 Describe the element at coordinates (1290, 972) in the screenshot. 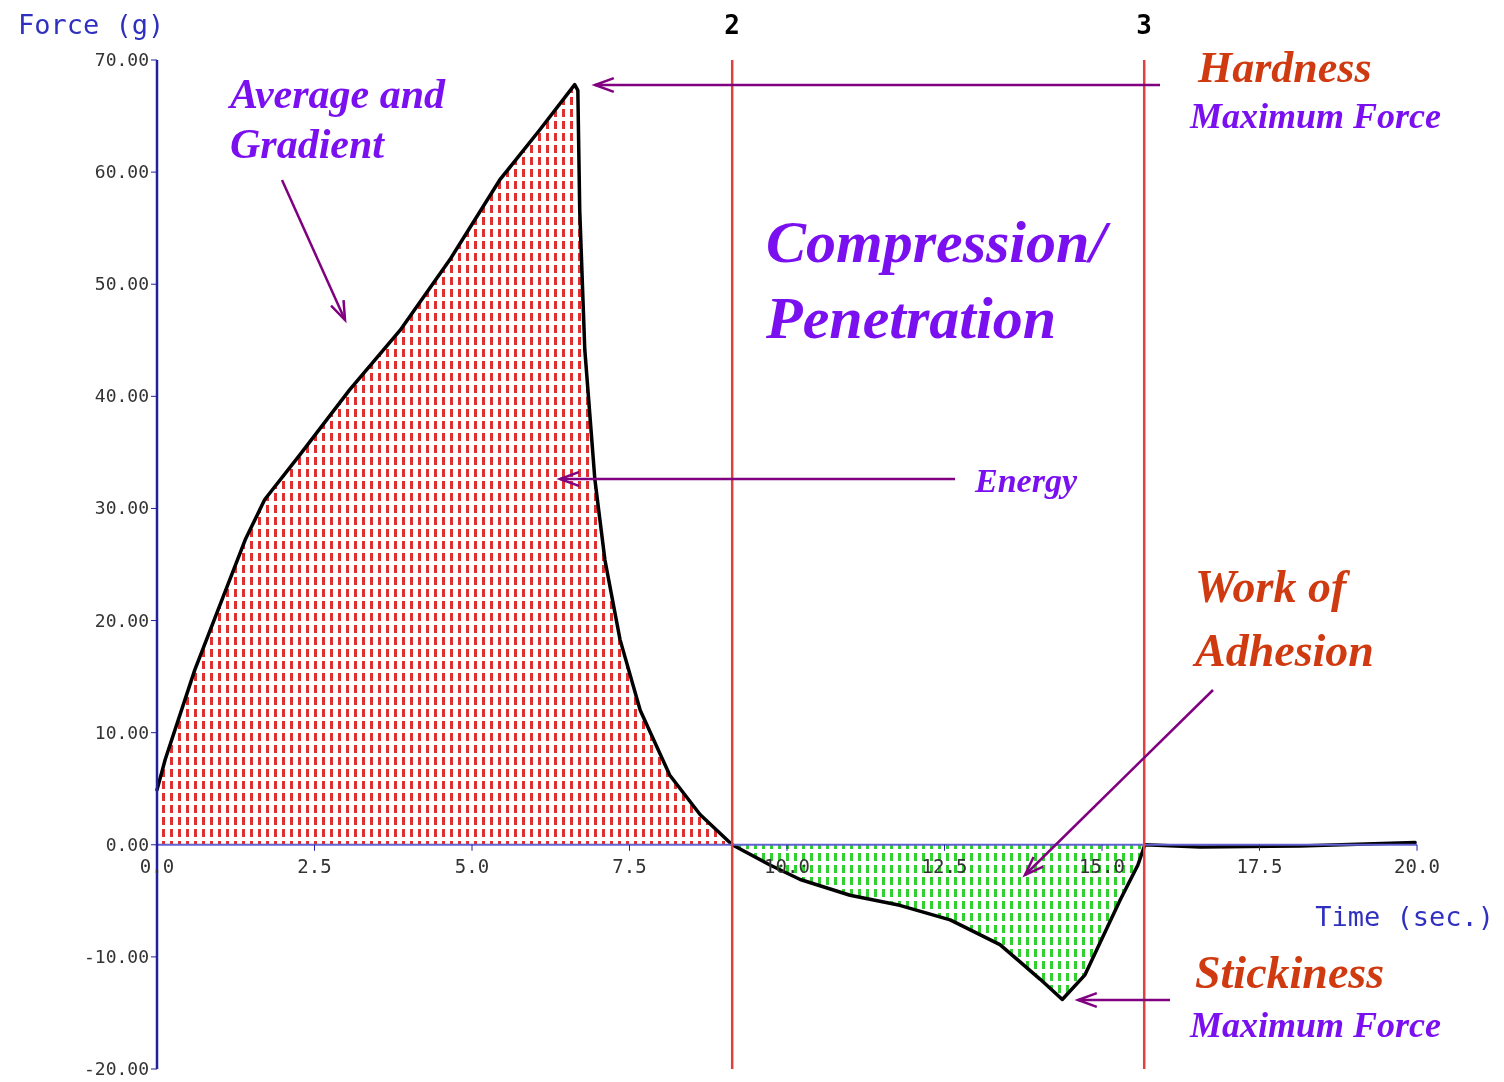

I see `annotation: Stickiness` at that location.